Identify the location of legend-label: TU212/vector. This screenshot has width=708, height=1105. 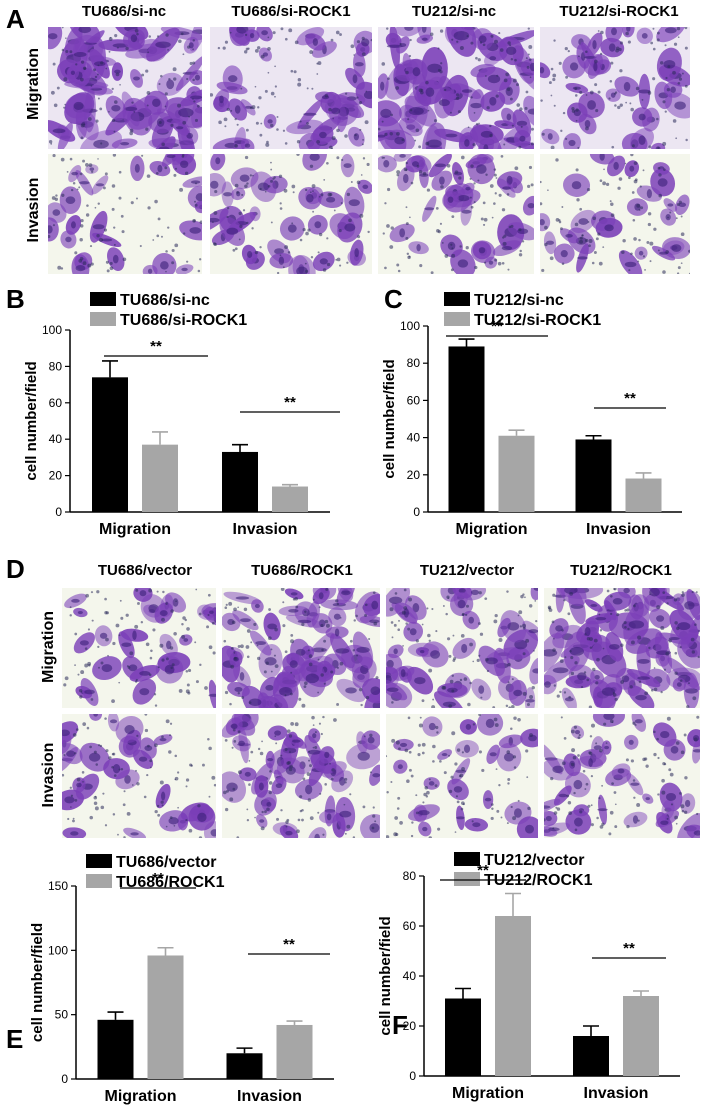
(534, 860).